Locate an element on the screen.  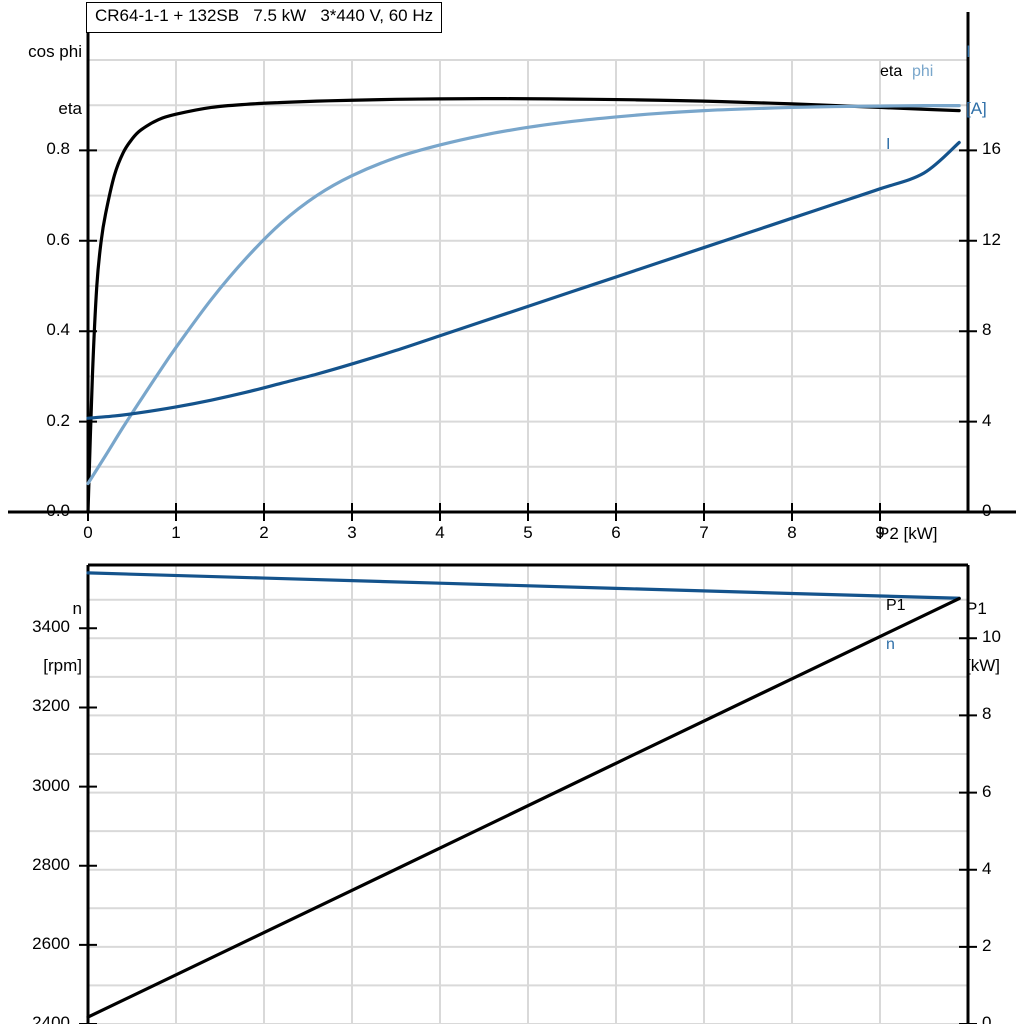
top-x-tick-7: 7 is located at coordinates (704, 532).